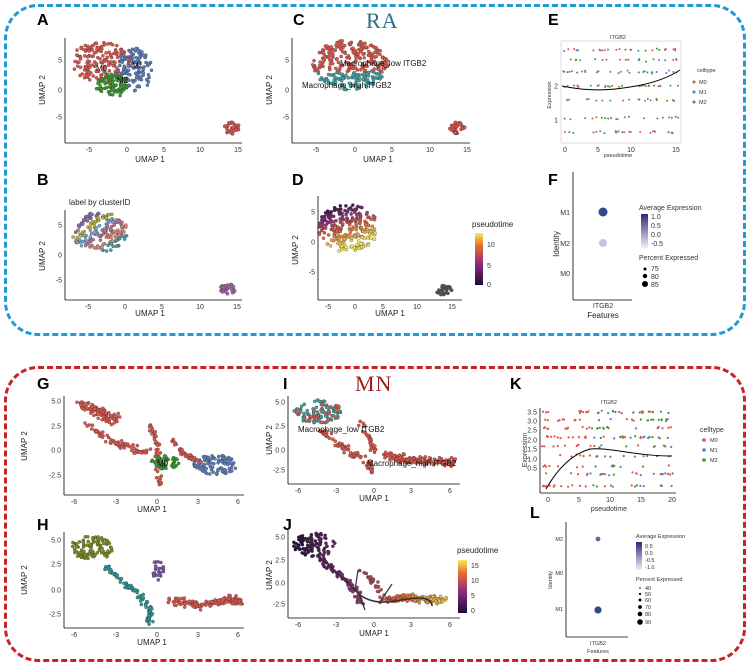 The height and width of the screenshot is (666, 750). I want to click on panel-letter-i: I, so click(285, 384).